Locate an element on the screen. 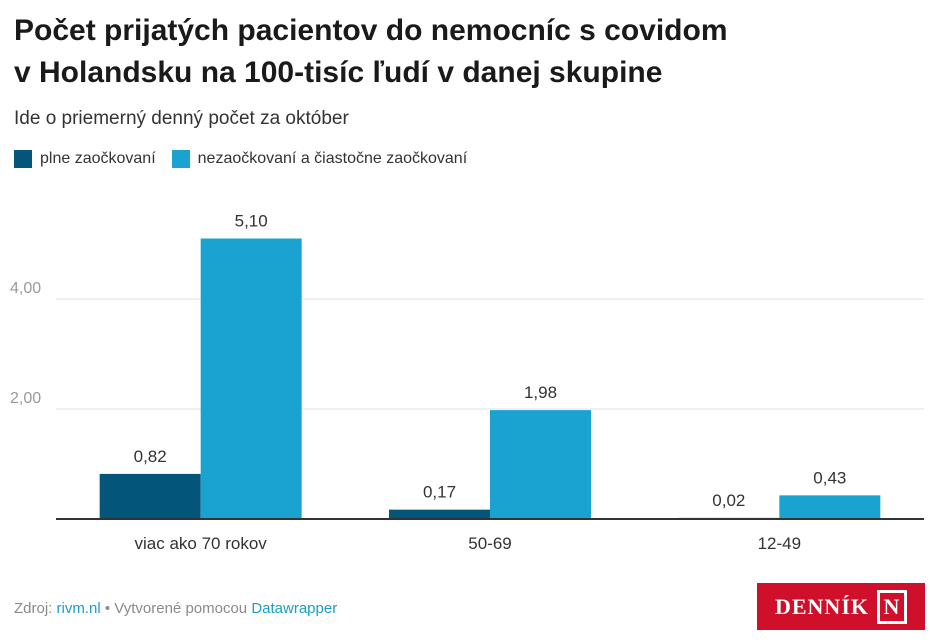  legend-item-not-fully: nezaočkovaní a čiastočne zaočkovaní is located at coordinates (319, 159).